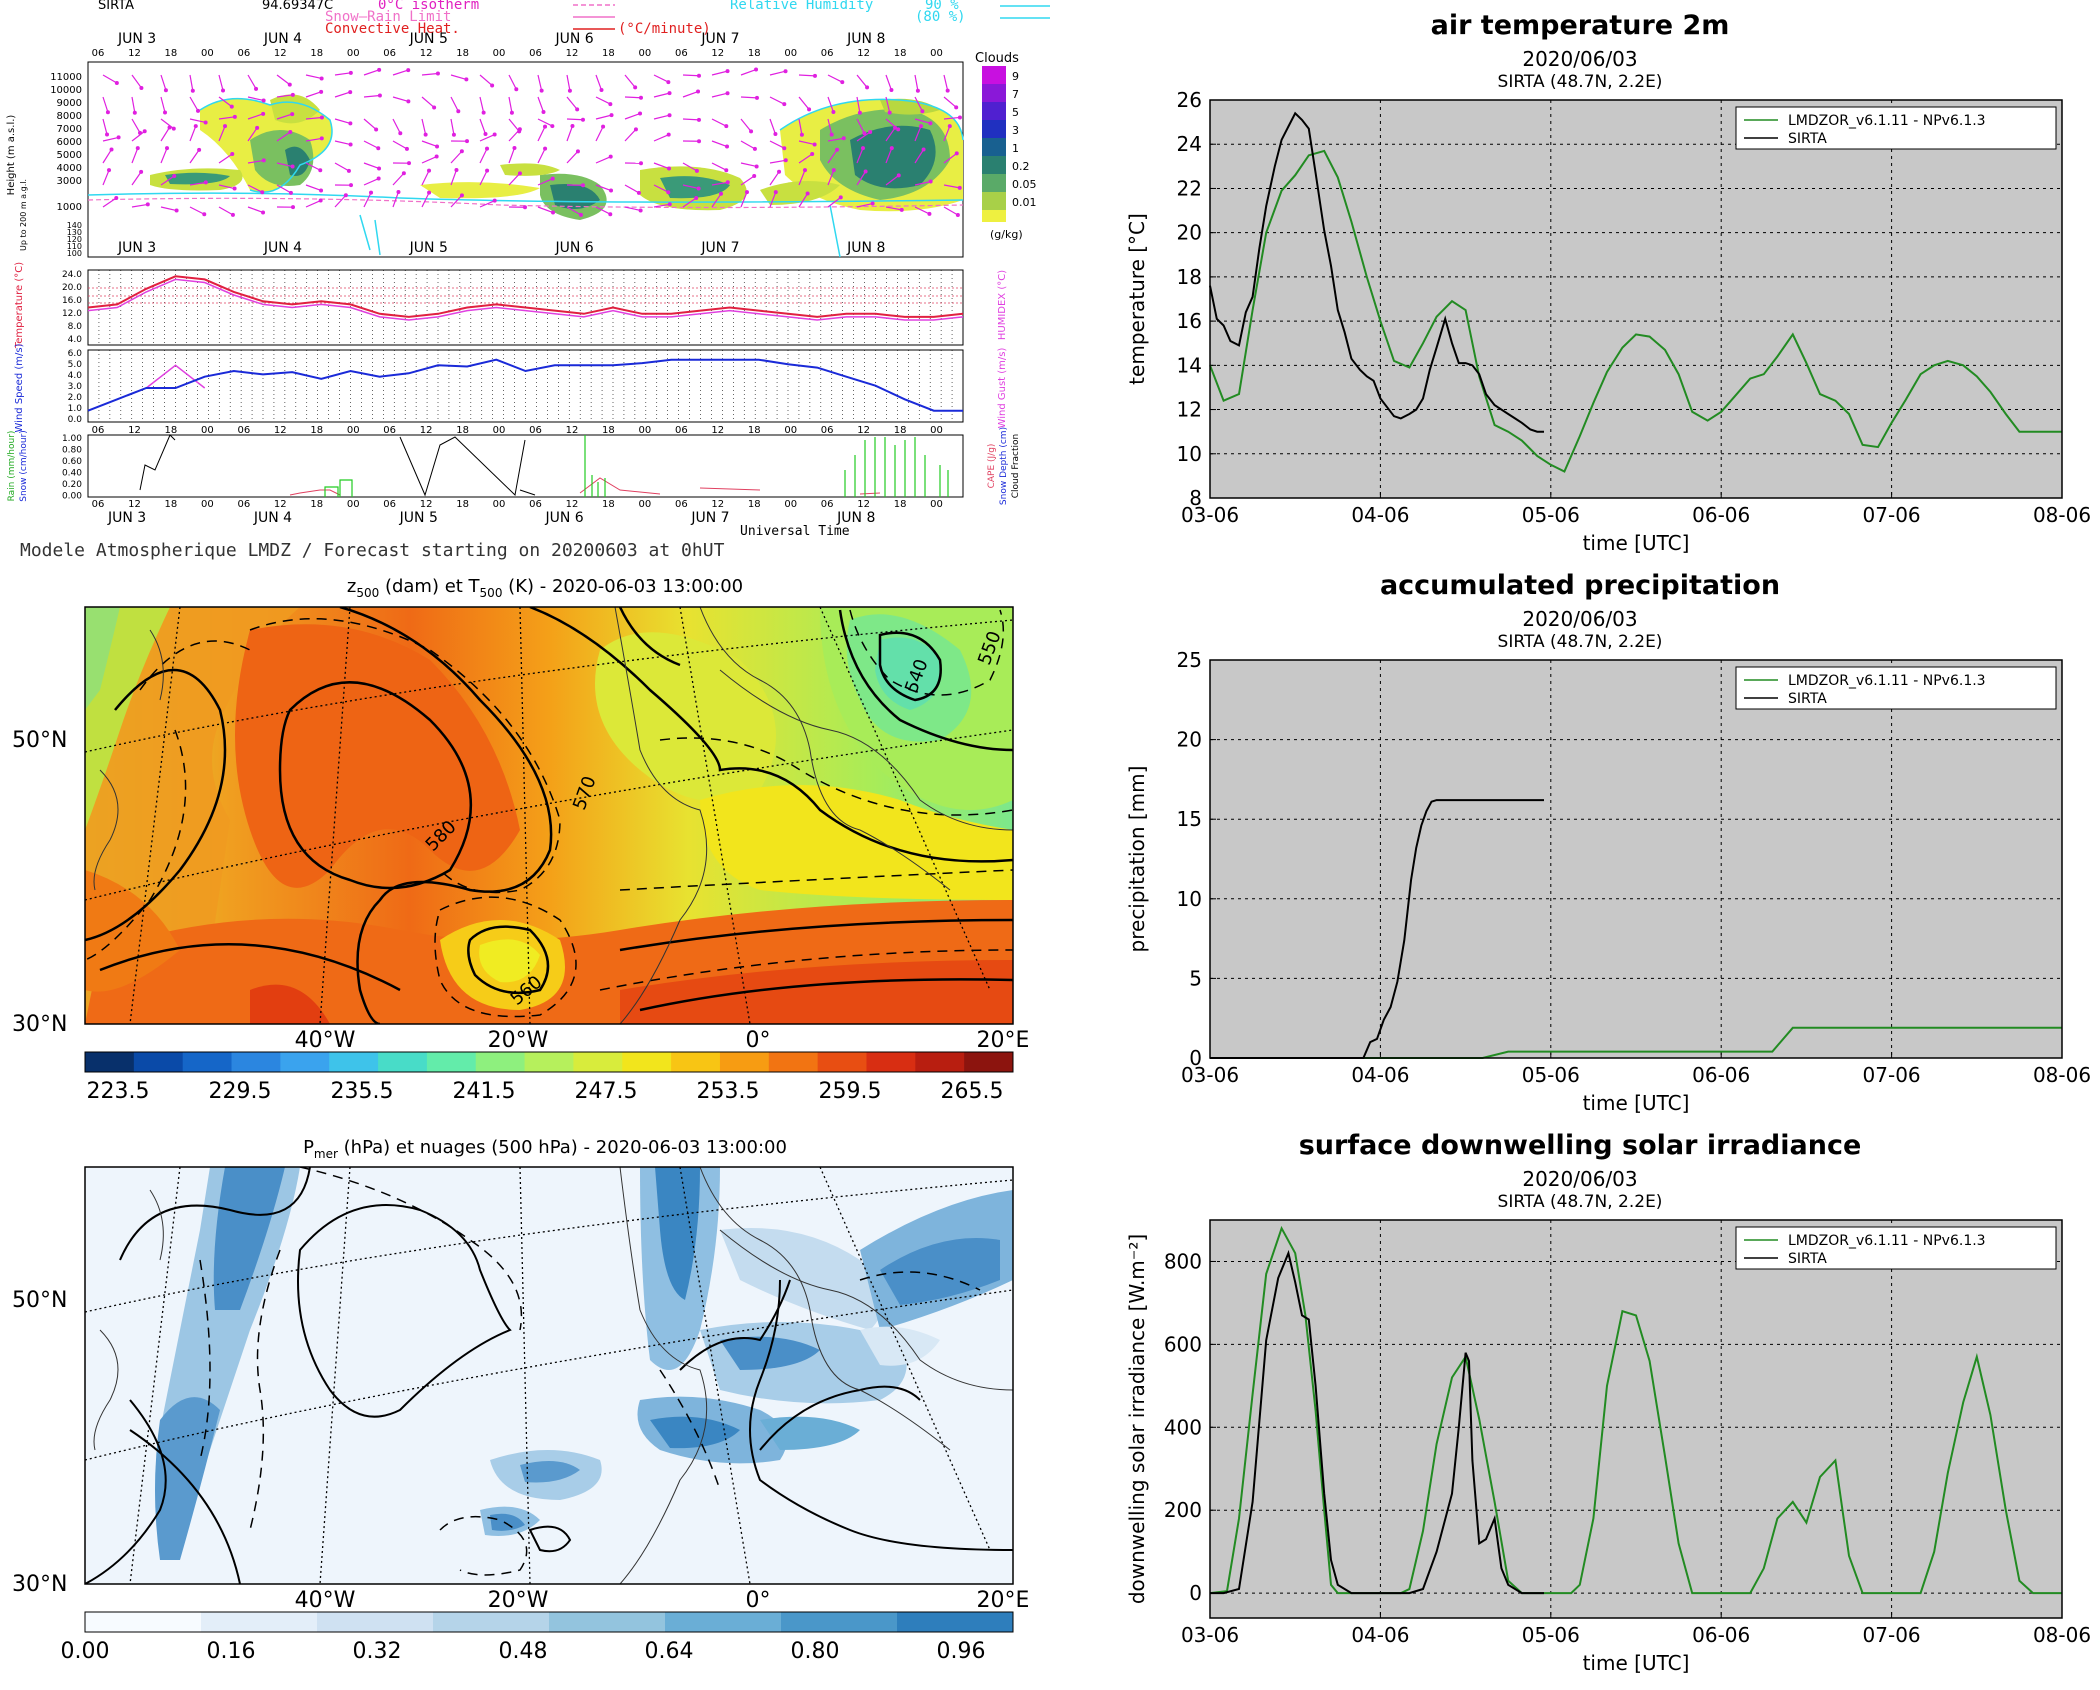  What do you see at coordinates (525, 386) in the screenshot?
I see `wind-panel` at bounding box center [525, 386].